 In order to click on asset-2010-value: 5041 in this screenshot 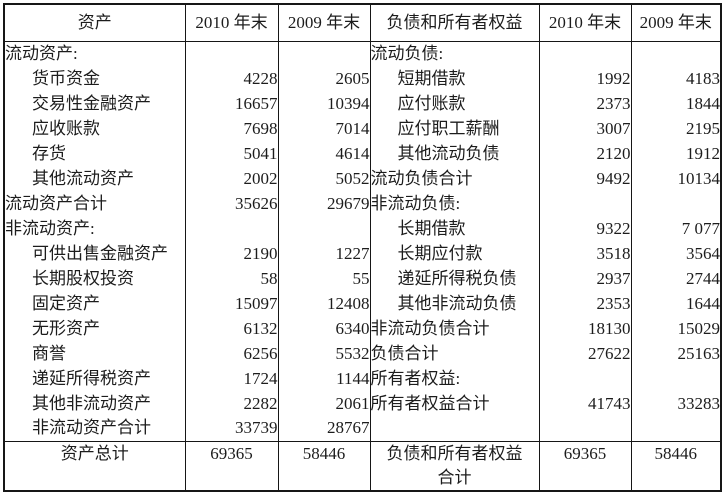, I will do `click(231, 153)`.